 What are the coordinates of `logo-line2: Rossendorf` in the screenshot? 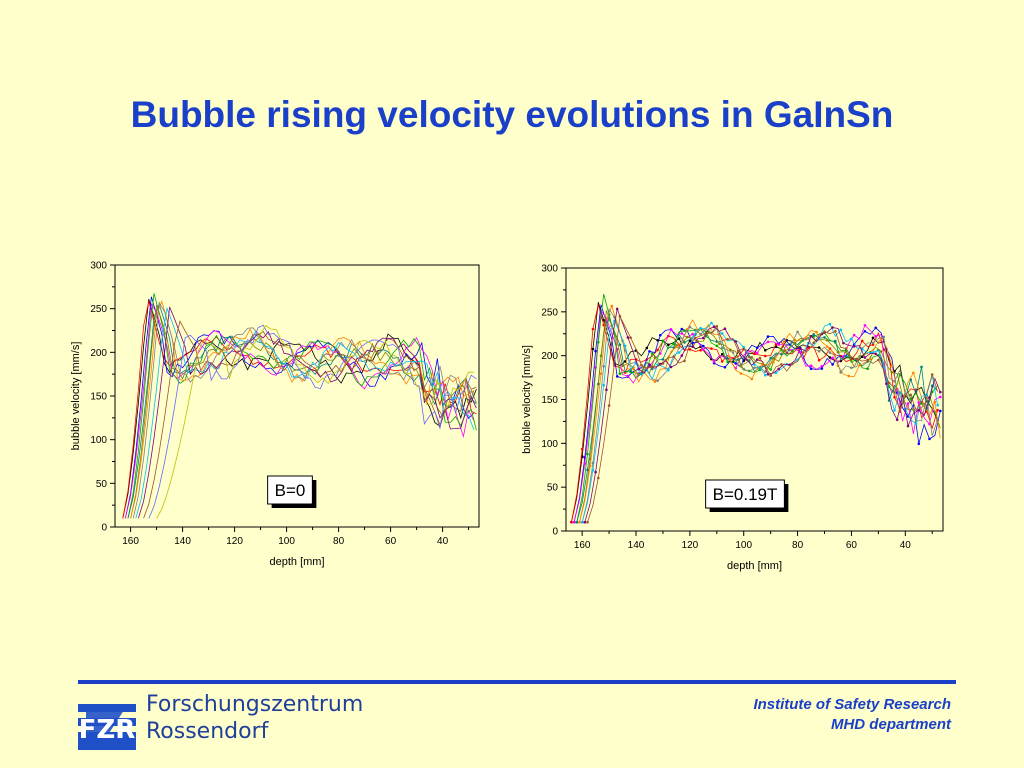 It's located at (207, 731).